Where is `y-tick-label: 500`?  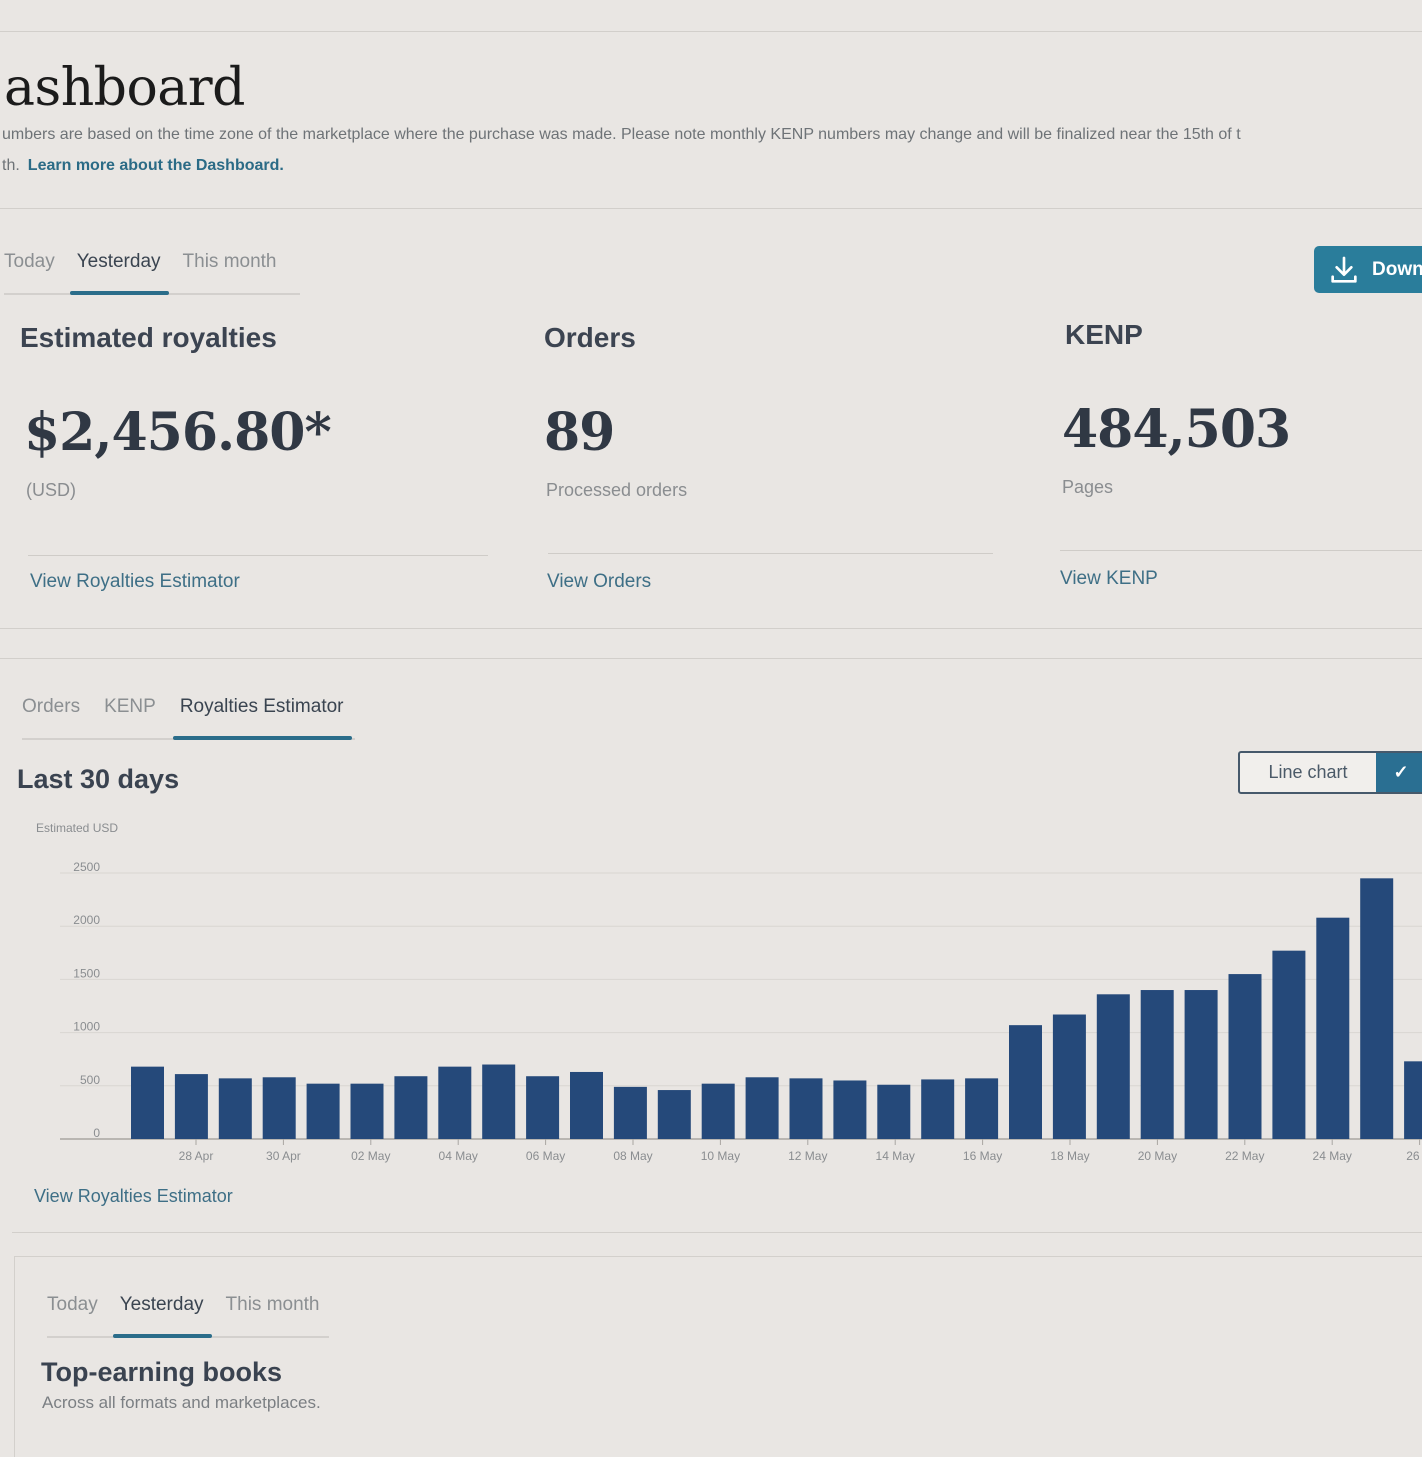
y-tick-label: 500 is located at coordinates (90, 1080).